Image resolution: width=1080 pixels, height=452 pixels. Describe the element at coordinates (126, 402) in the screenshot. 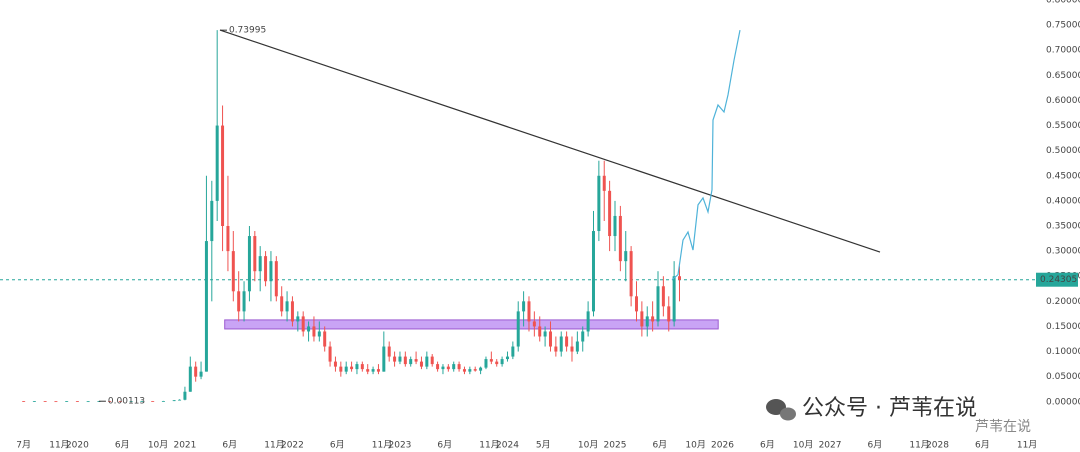

I see `annotation-label: 0.00113` at that location.